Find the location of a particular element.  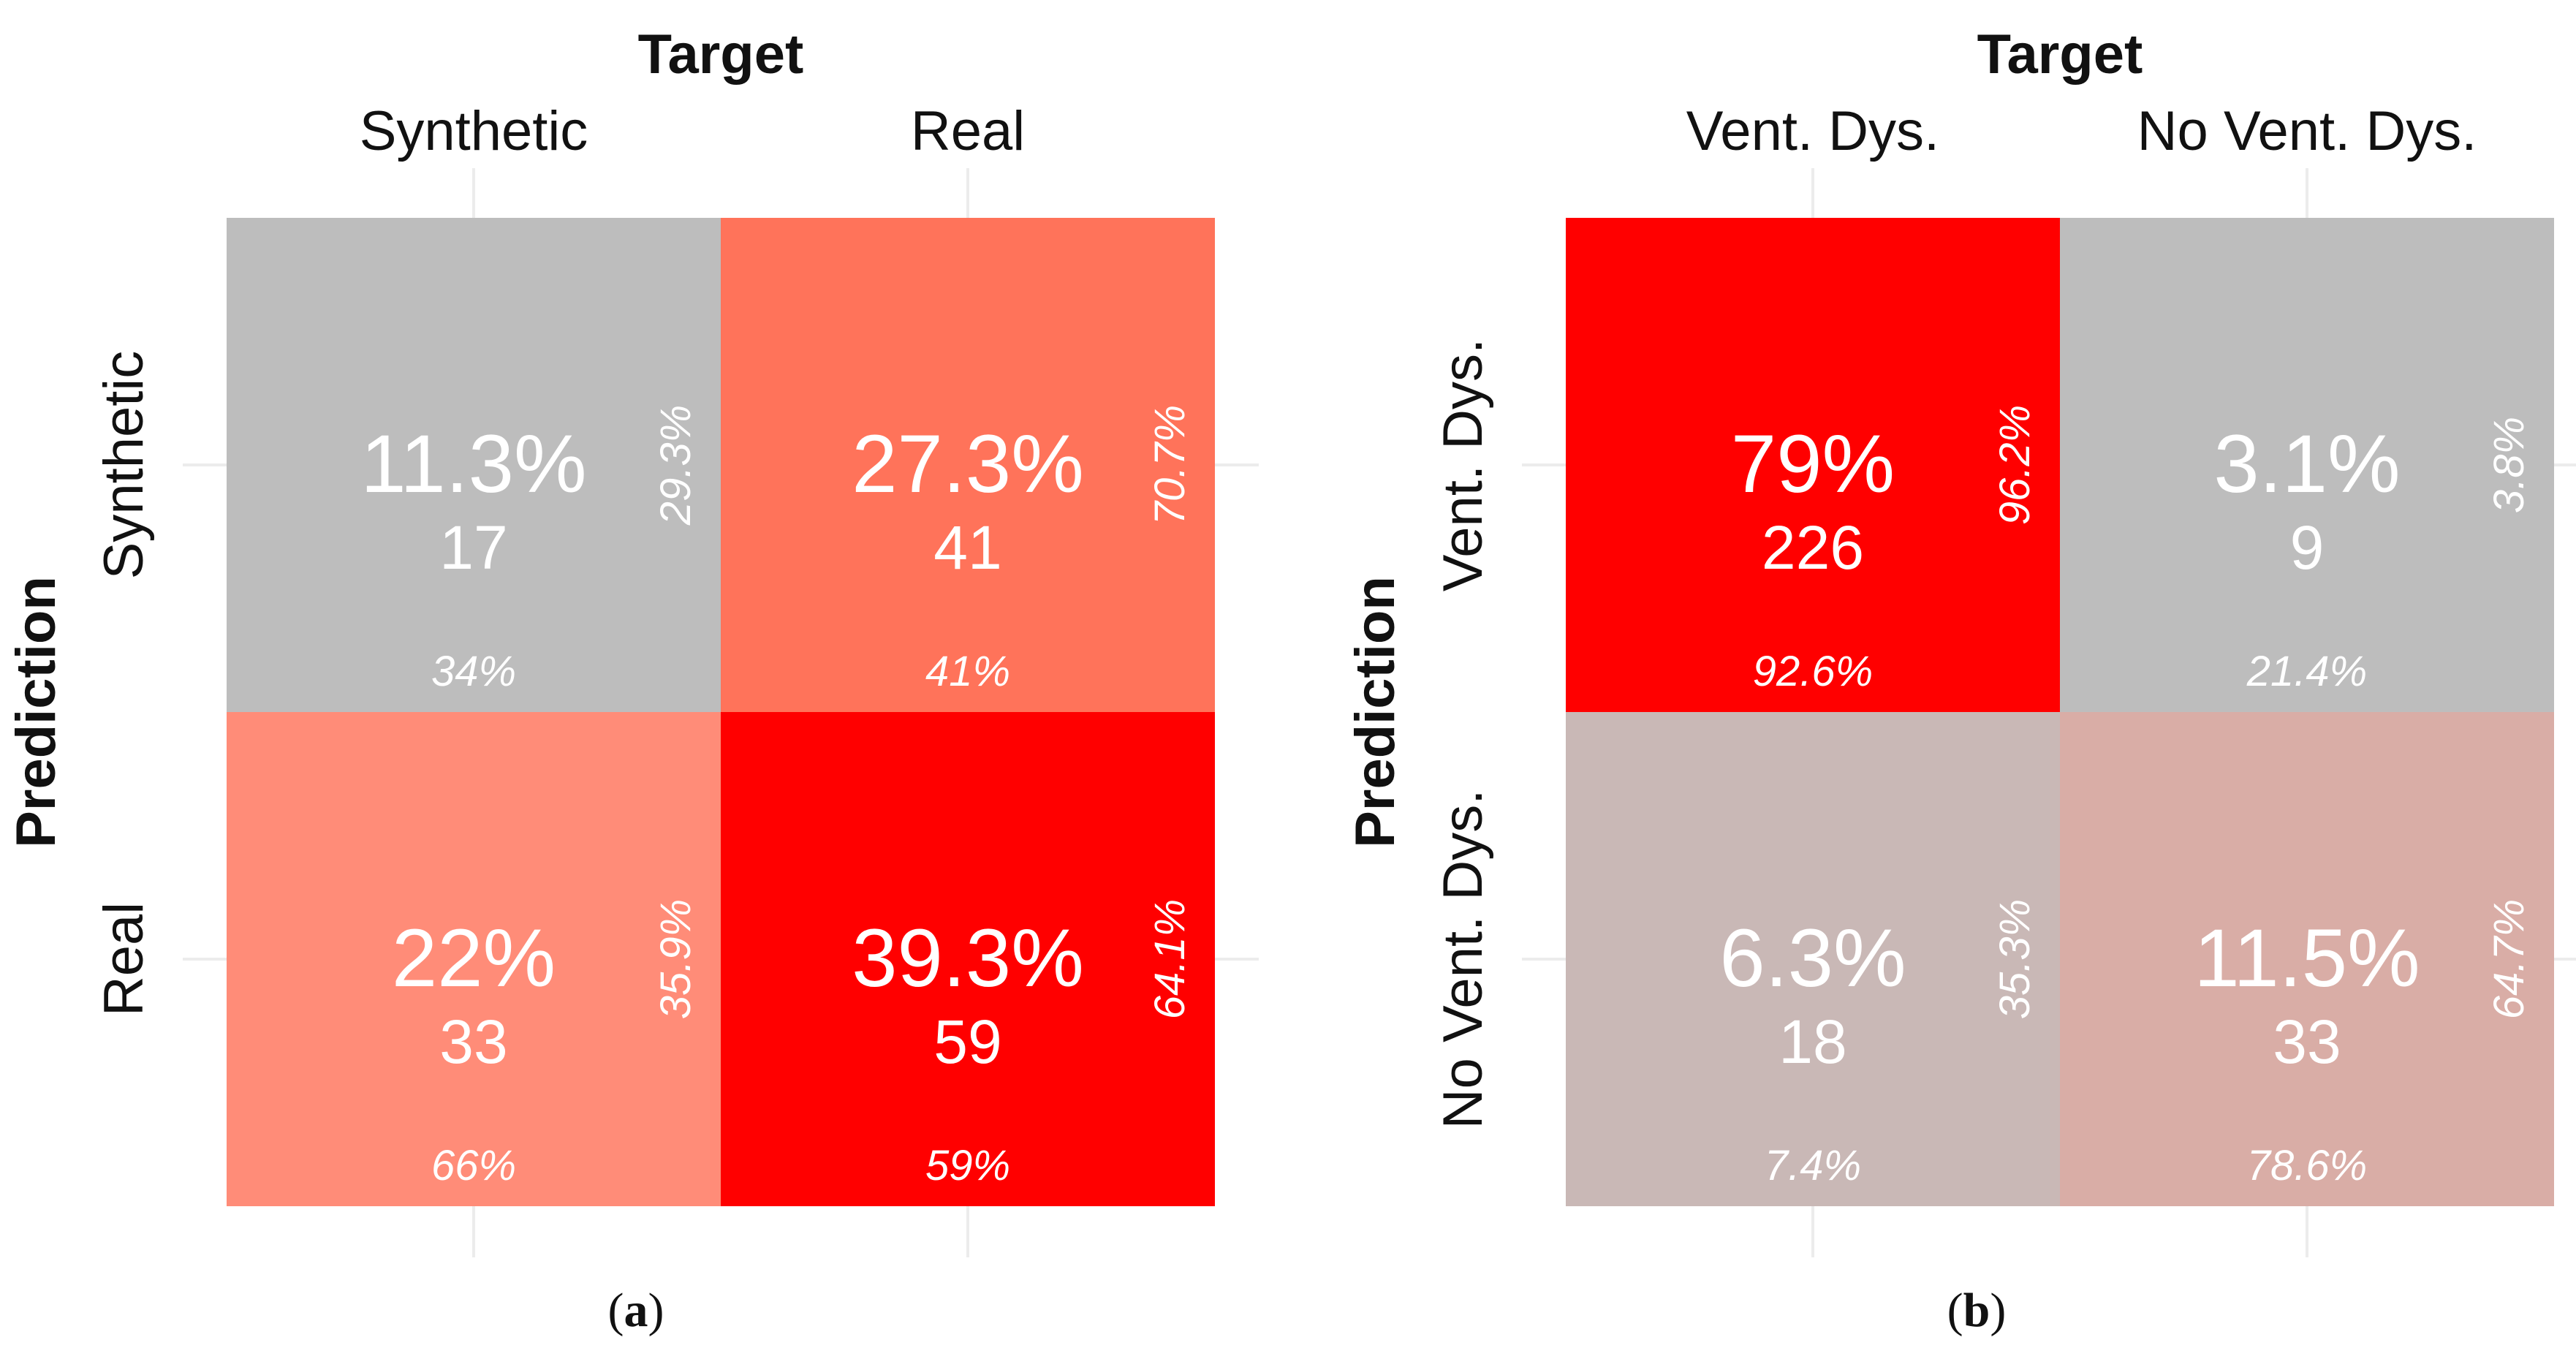

cell: 3.1%9 21.4% 3.8% is located at coordinates (2307, 465).